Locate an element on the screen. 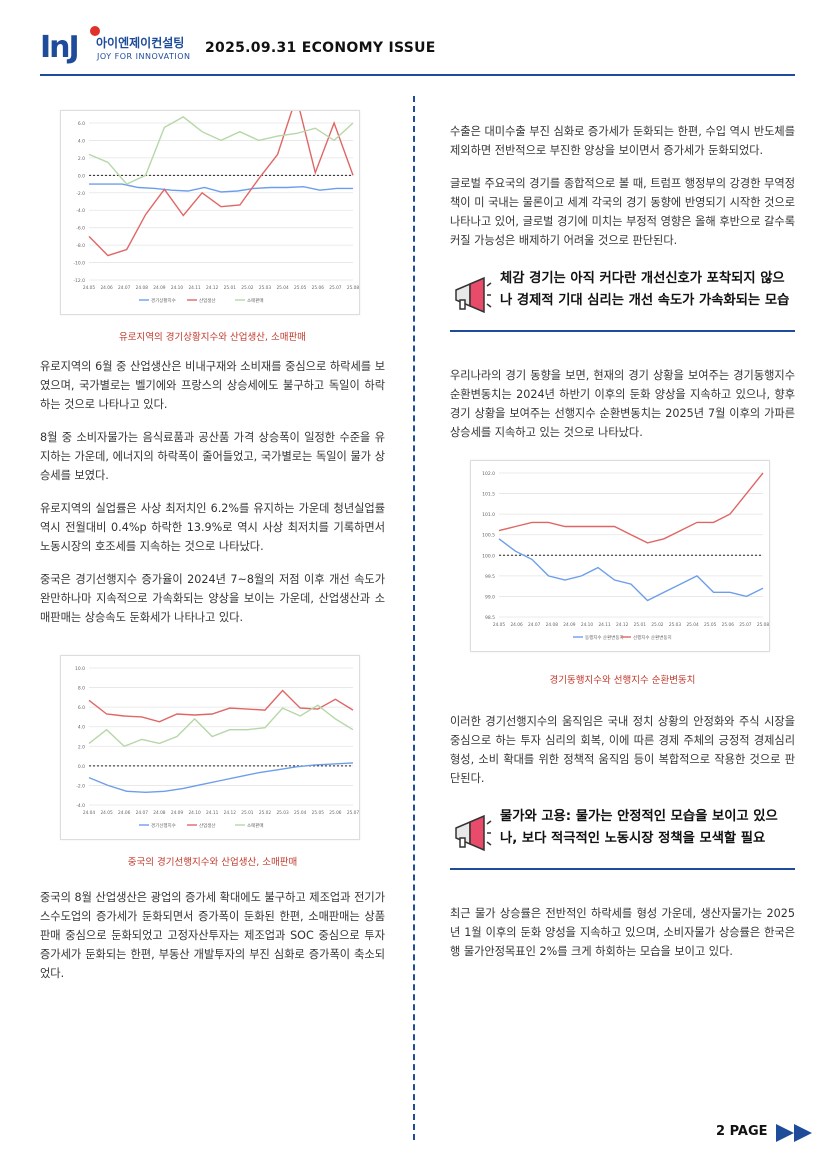  company-logo: InJ 아이엔제이컨설팅 JOY FOR INNOVATION is located at coordinates (120, 46).